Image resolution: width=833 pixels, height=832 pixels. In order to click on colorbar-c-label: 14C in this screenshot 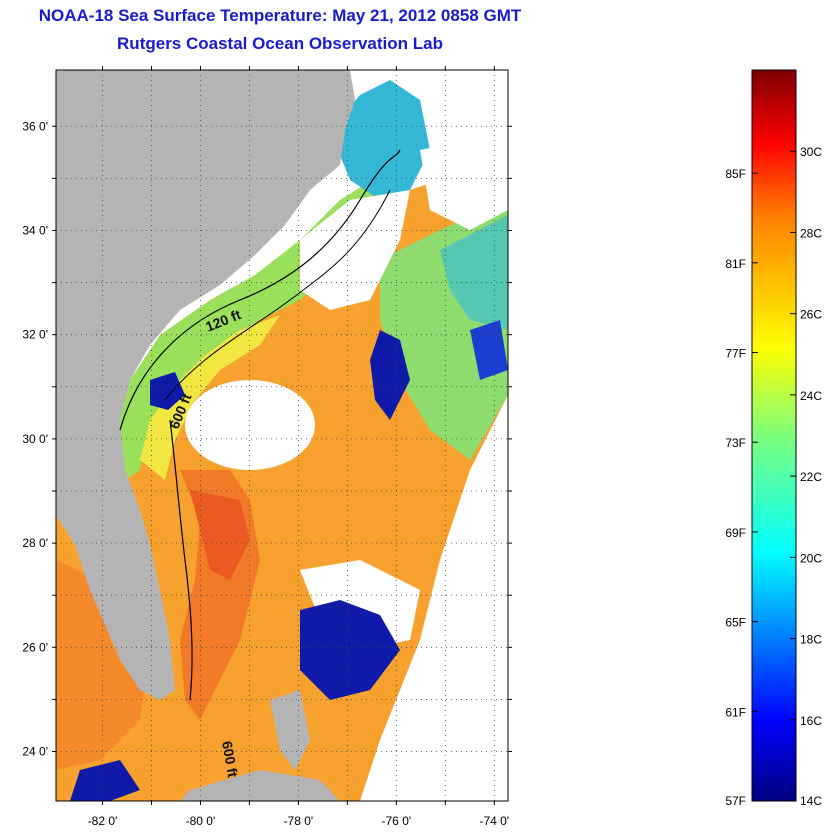, I will do `click(811, 801)`.